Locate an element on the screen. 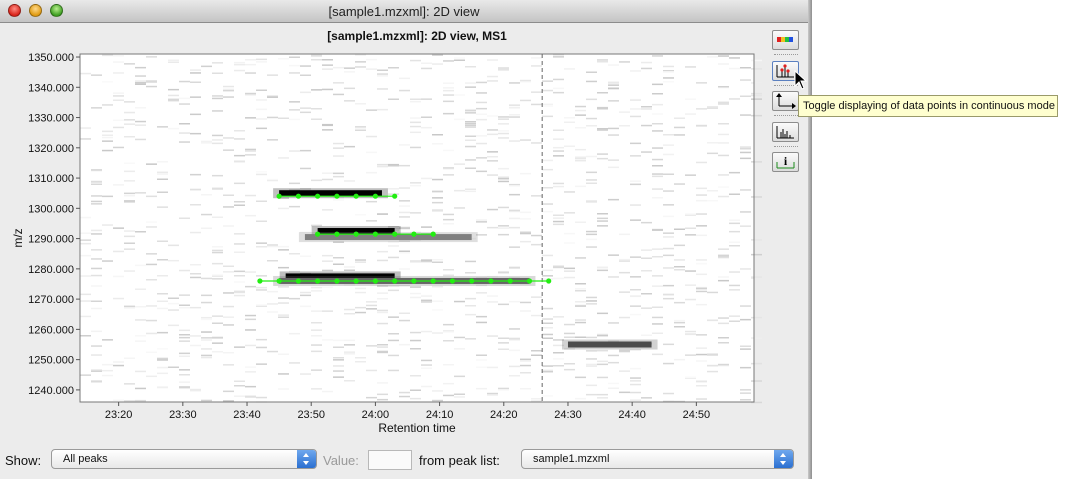 The height and width of the screenshot is (479, 1072). info-button: i is located at coordinates (785, 162).